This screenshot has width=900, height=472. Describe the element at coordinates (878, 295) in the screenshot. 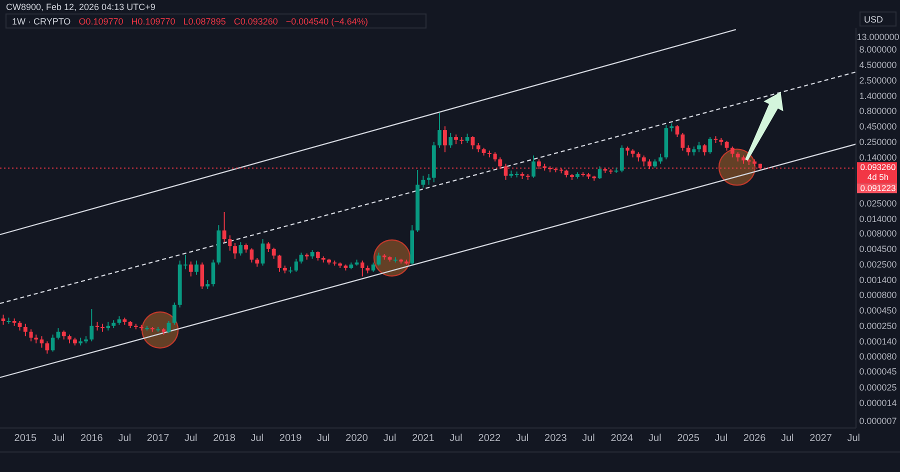

I see `y-tick-label: 0.000800` at that location.